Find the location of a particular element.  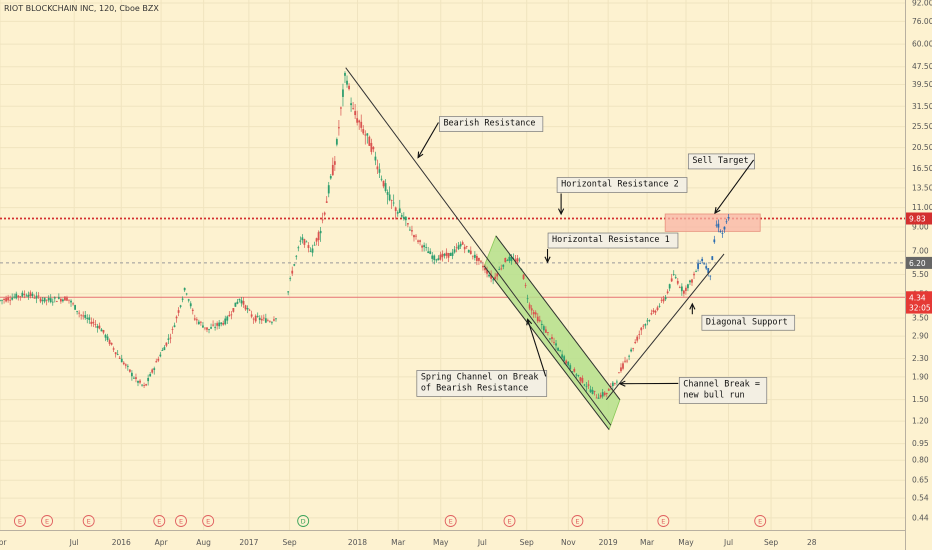

y-tick-label: 5.50 is located at coordinates (920, 274).